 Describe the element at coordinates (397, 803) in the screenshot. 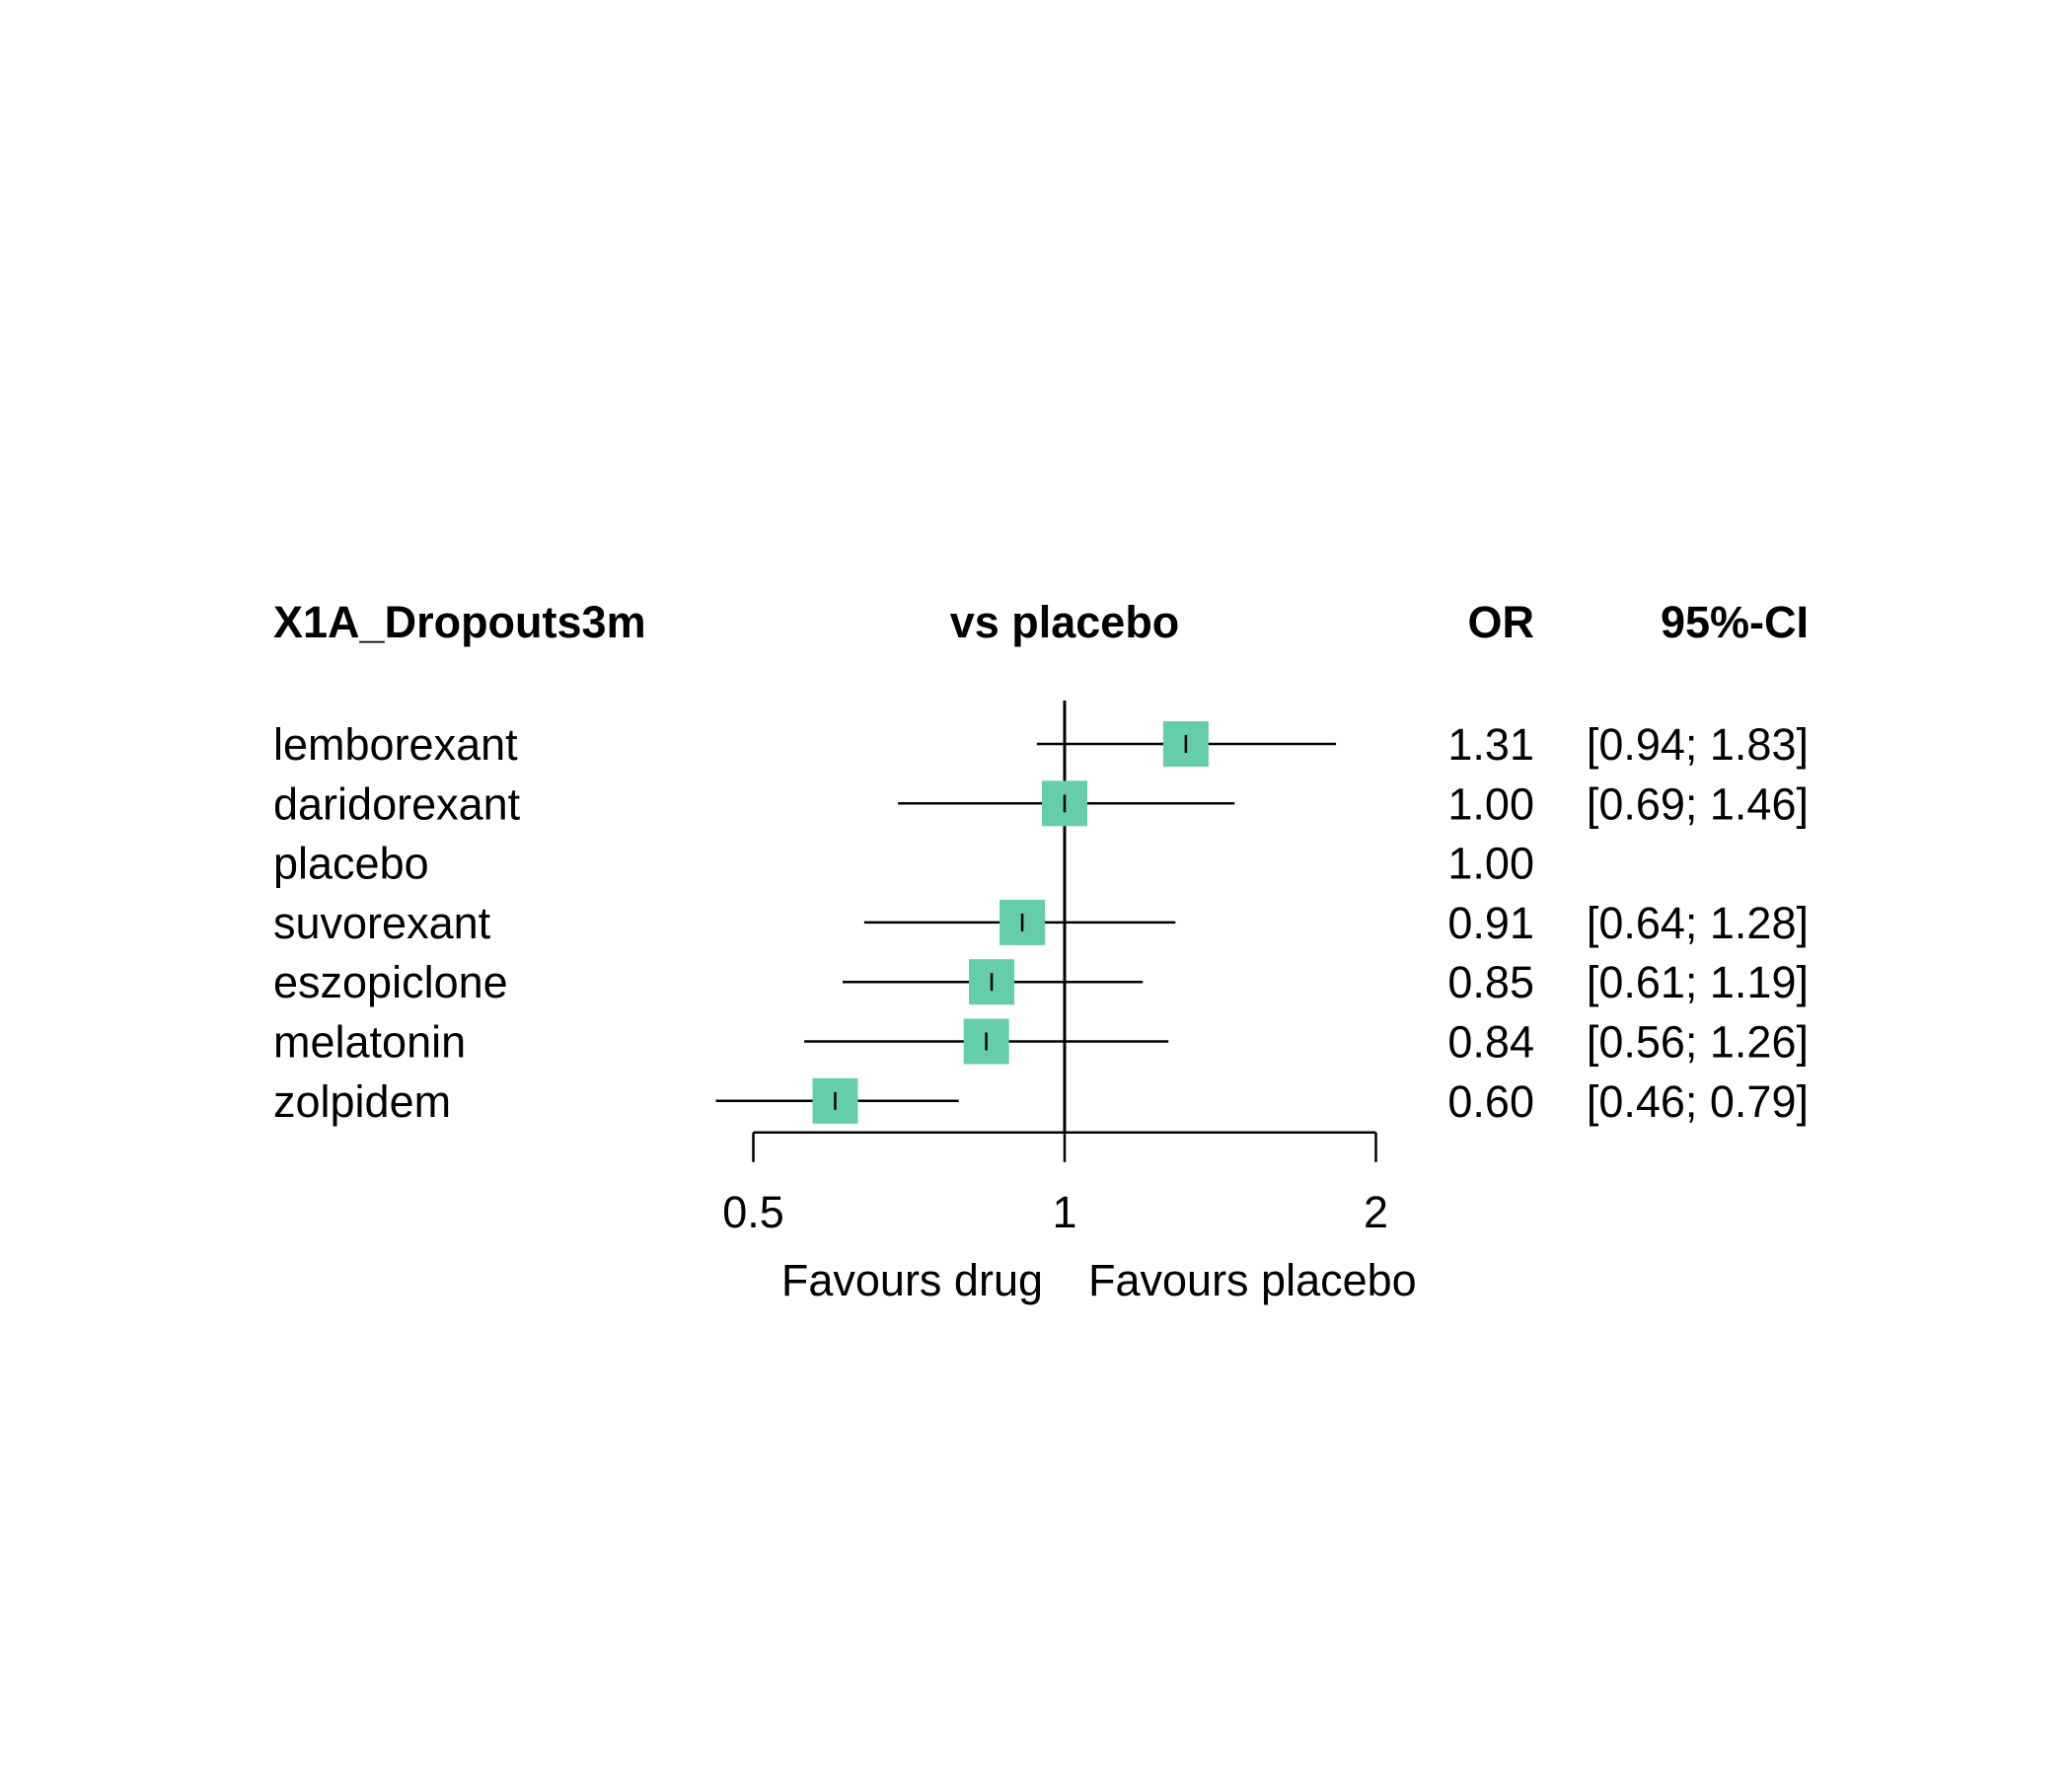

I see `row-label-daridorexant: daridorexant` at that location.